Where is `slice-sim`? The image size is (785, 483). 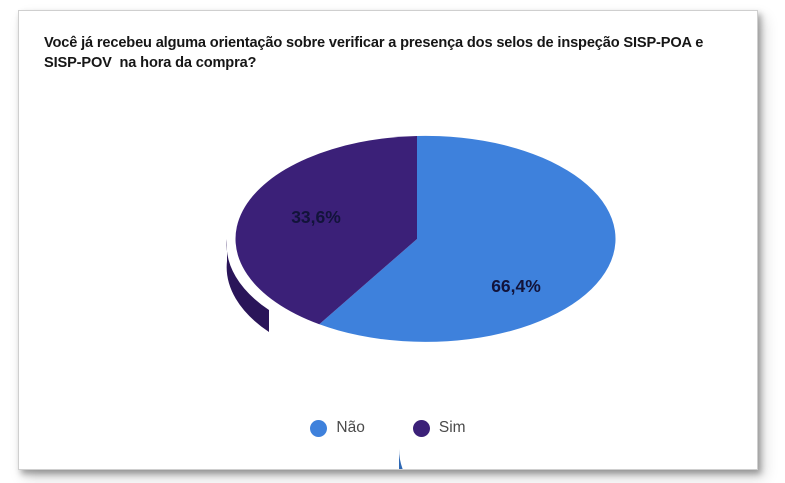 slice-sim is located at coordinates (326, 230).